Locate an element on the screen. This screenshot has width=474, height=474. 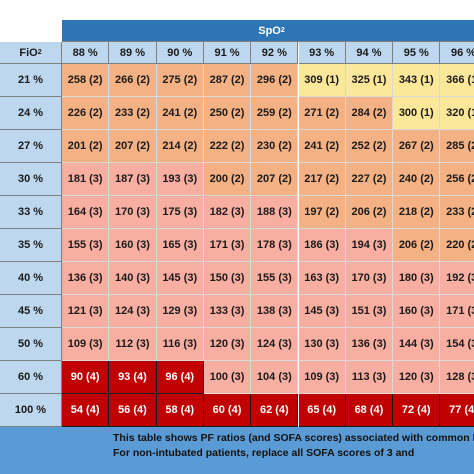
cell: 300 (1) is located at coordinates (417, 113).